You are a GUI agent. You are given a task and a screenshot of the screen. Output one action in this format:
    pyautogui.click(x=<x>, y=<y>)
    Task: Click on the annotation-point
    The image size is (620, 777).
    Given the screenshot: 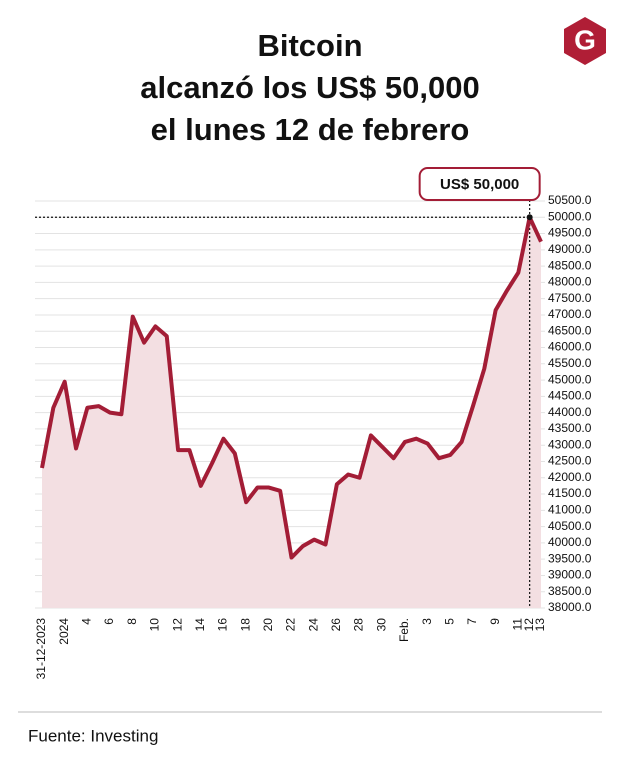 What is the action you would take?
    pyautogui.click(x=529, y=217)
    